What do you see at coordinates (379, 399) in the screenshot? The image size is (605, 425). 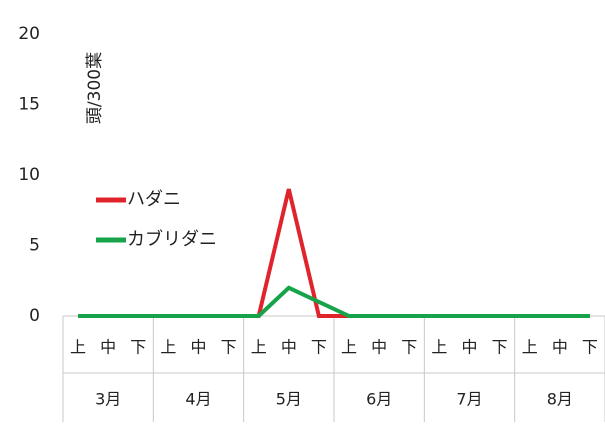 I see `month-label: 6月` at bounding box center [379, 399].